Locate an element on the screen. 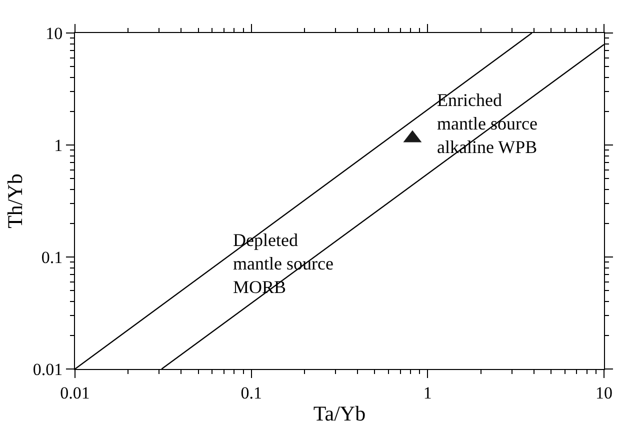 The image size is (619, 431). y-tick-label: 0.1 is located at coordinates (52, 257).